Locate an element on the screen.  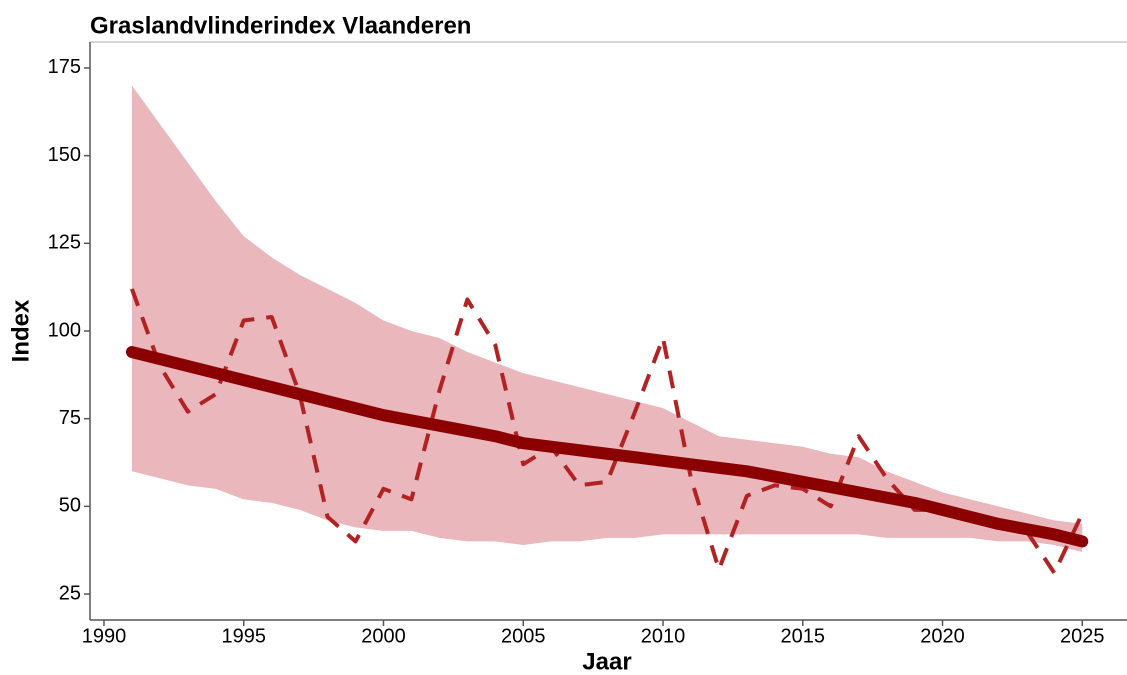
x-tick-label: 2000 is located at coordinates (383, 636).